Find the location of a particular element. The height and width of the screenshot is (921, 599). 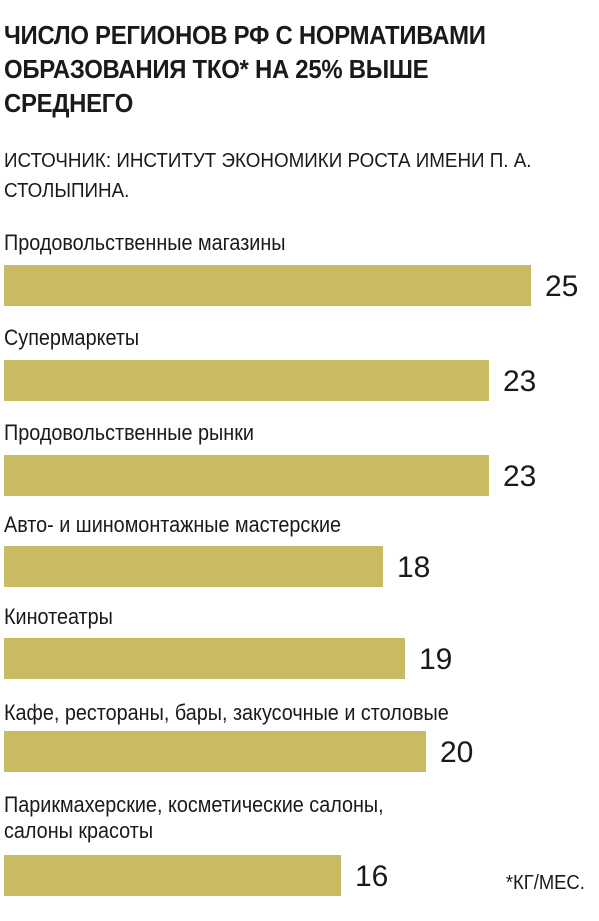

data-label: 25 is located at coordinates (562, 286).